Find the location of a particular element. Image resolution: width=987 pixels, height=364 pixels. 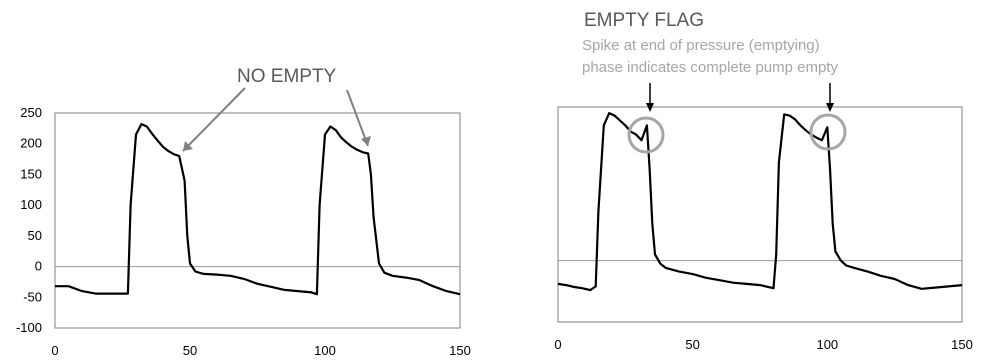

x-tick-label-left: 150 is located at coordinates (460, 350).